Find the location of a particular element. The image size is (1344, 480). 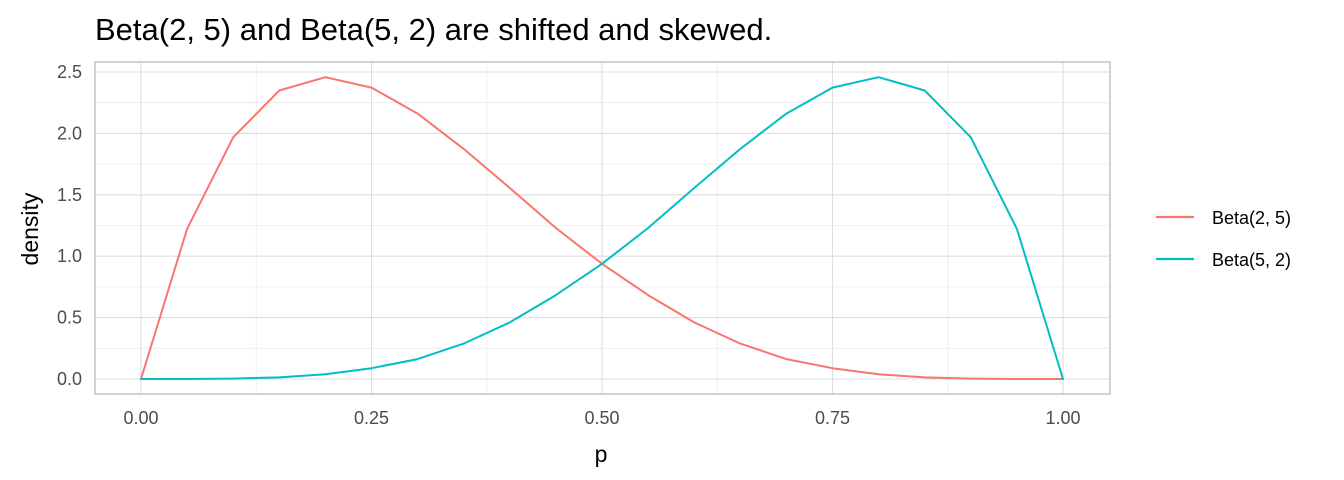

y-tick-label: 2.0 is located at coordinates (69, 133).